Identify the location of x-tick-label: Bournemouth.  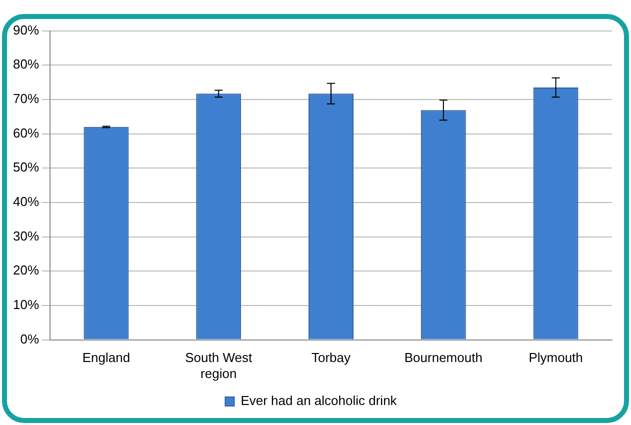
(443, 358).